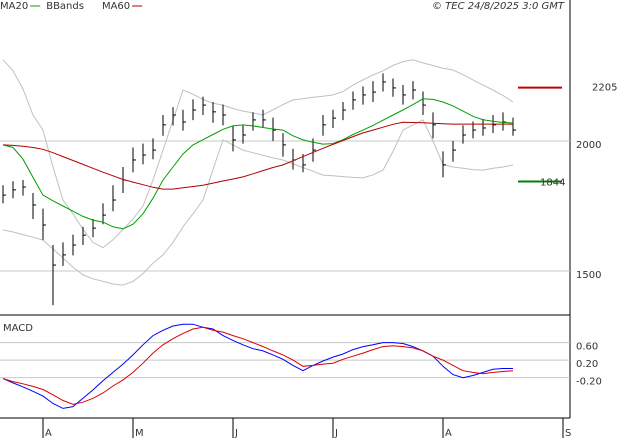 Image resolution: width=627 pixels, height=440 pixels. I want to click on y-tick-label: 2000, so click(588, 145).